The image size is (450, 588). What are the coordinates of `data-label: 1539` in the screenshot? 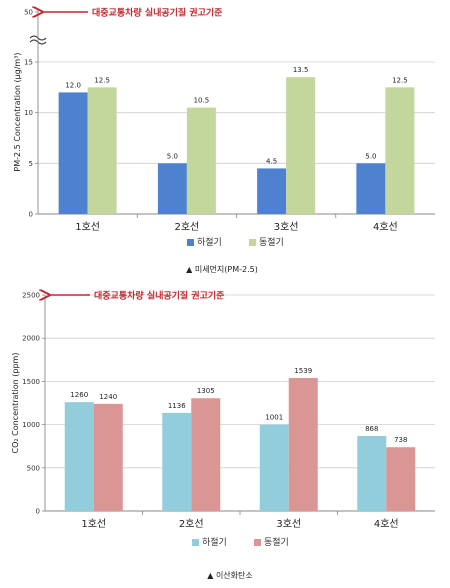 It's located at (303, 371).